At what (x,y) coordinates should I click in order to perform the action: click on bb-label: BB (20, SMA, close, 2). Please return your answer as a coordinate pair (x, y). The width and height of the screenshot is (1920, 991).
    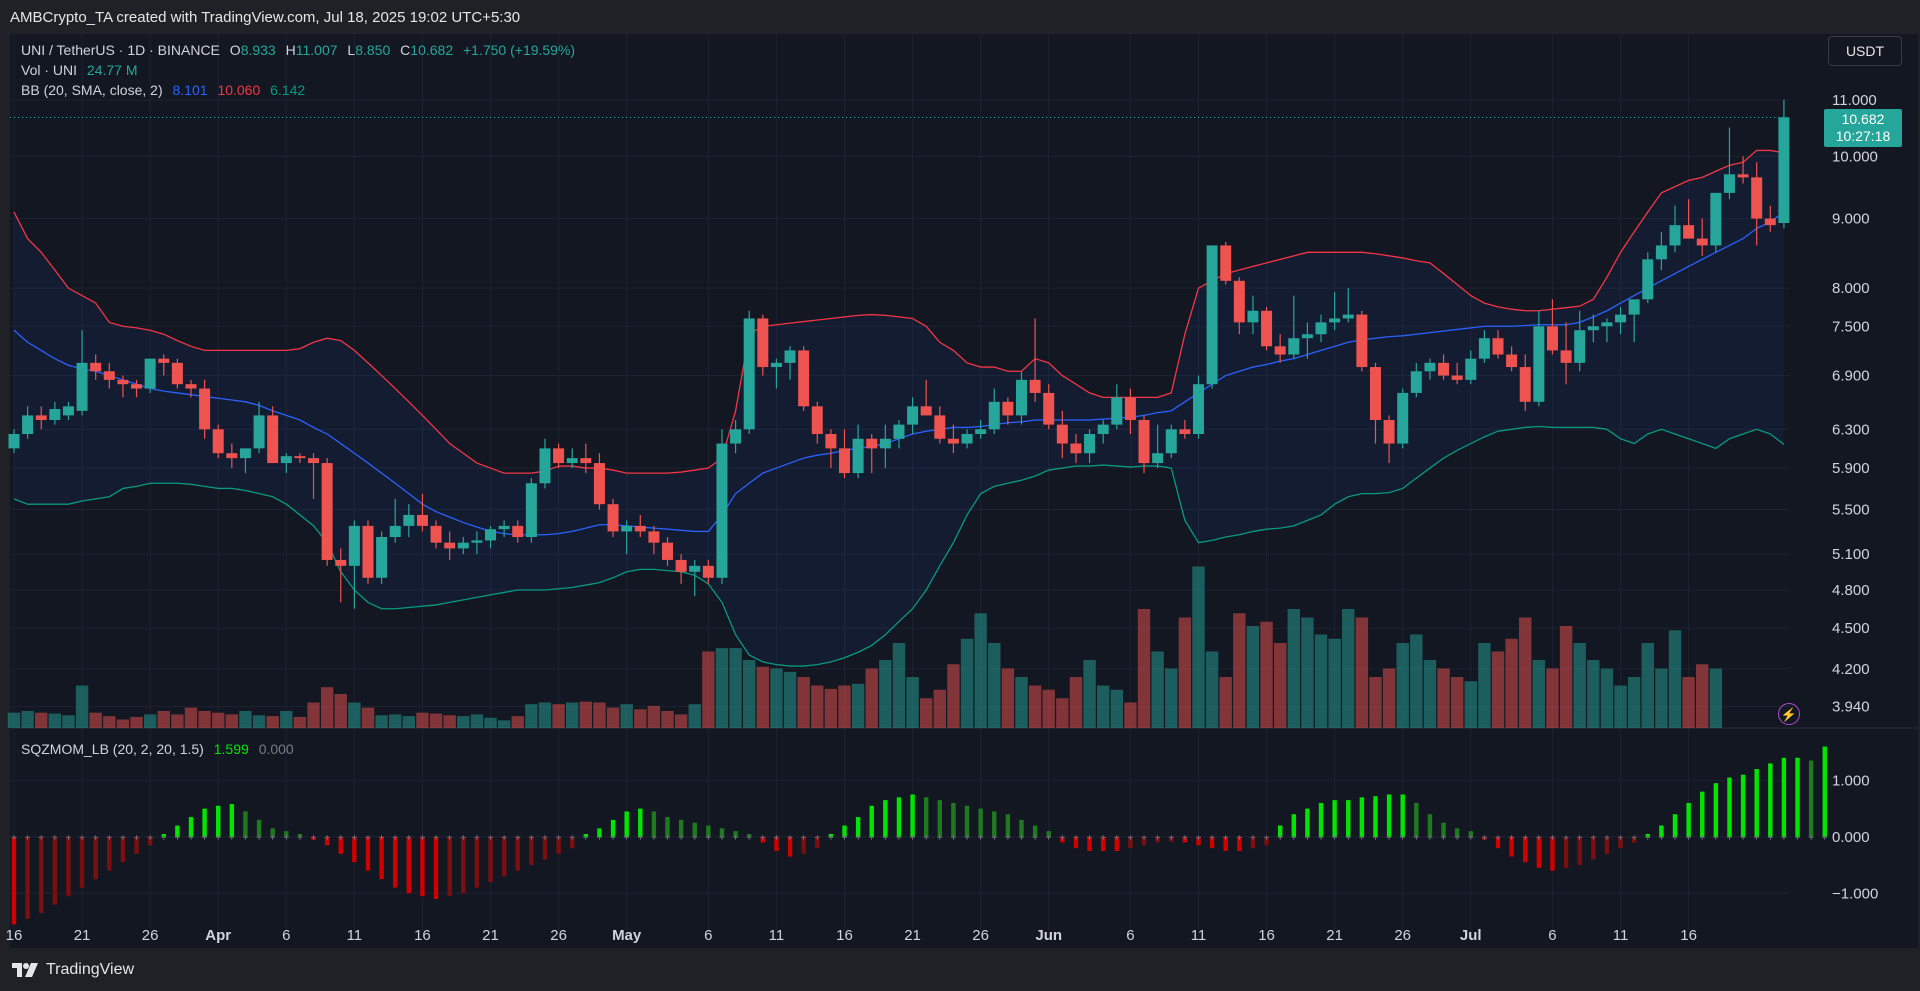
    Looking at the image, I should click on (92, 90).